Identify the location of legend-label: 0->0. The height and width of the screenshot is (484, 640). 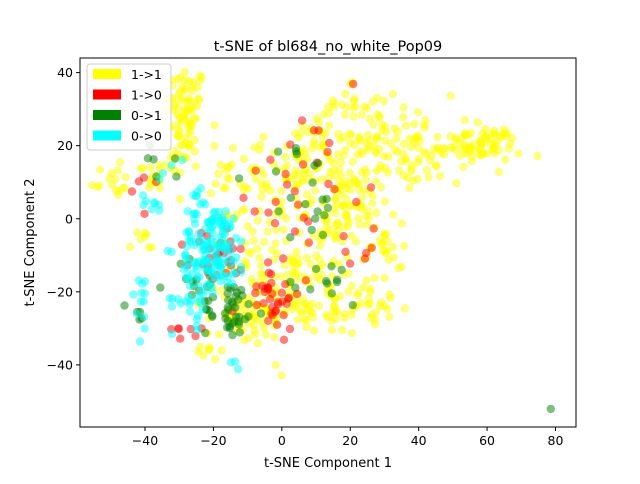
(146, 136).